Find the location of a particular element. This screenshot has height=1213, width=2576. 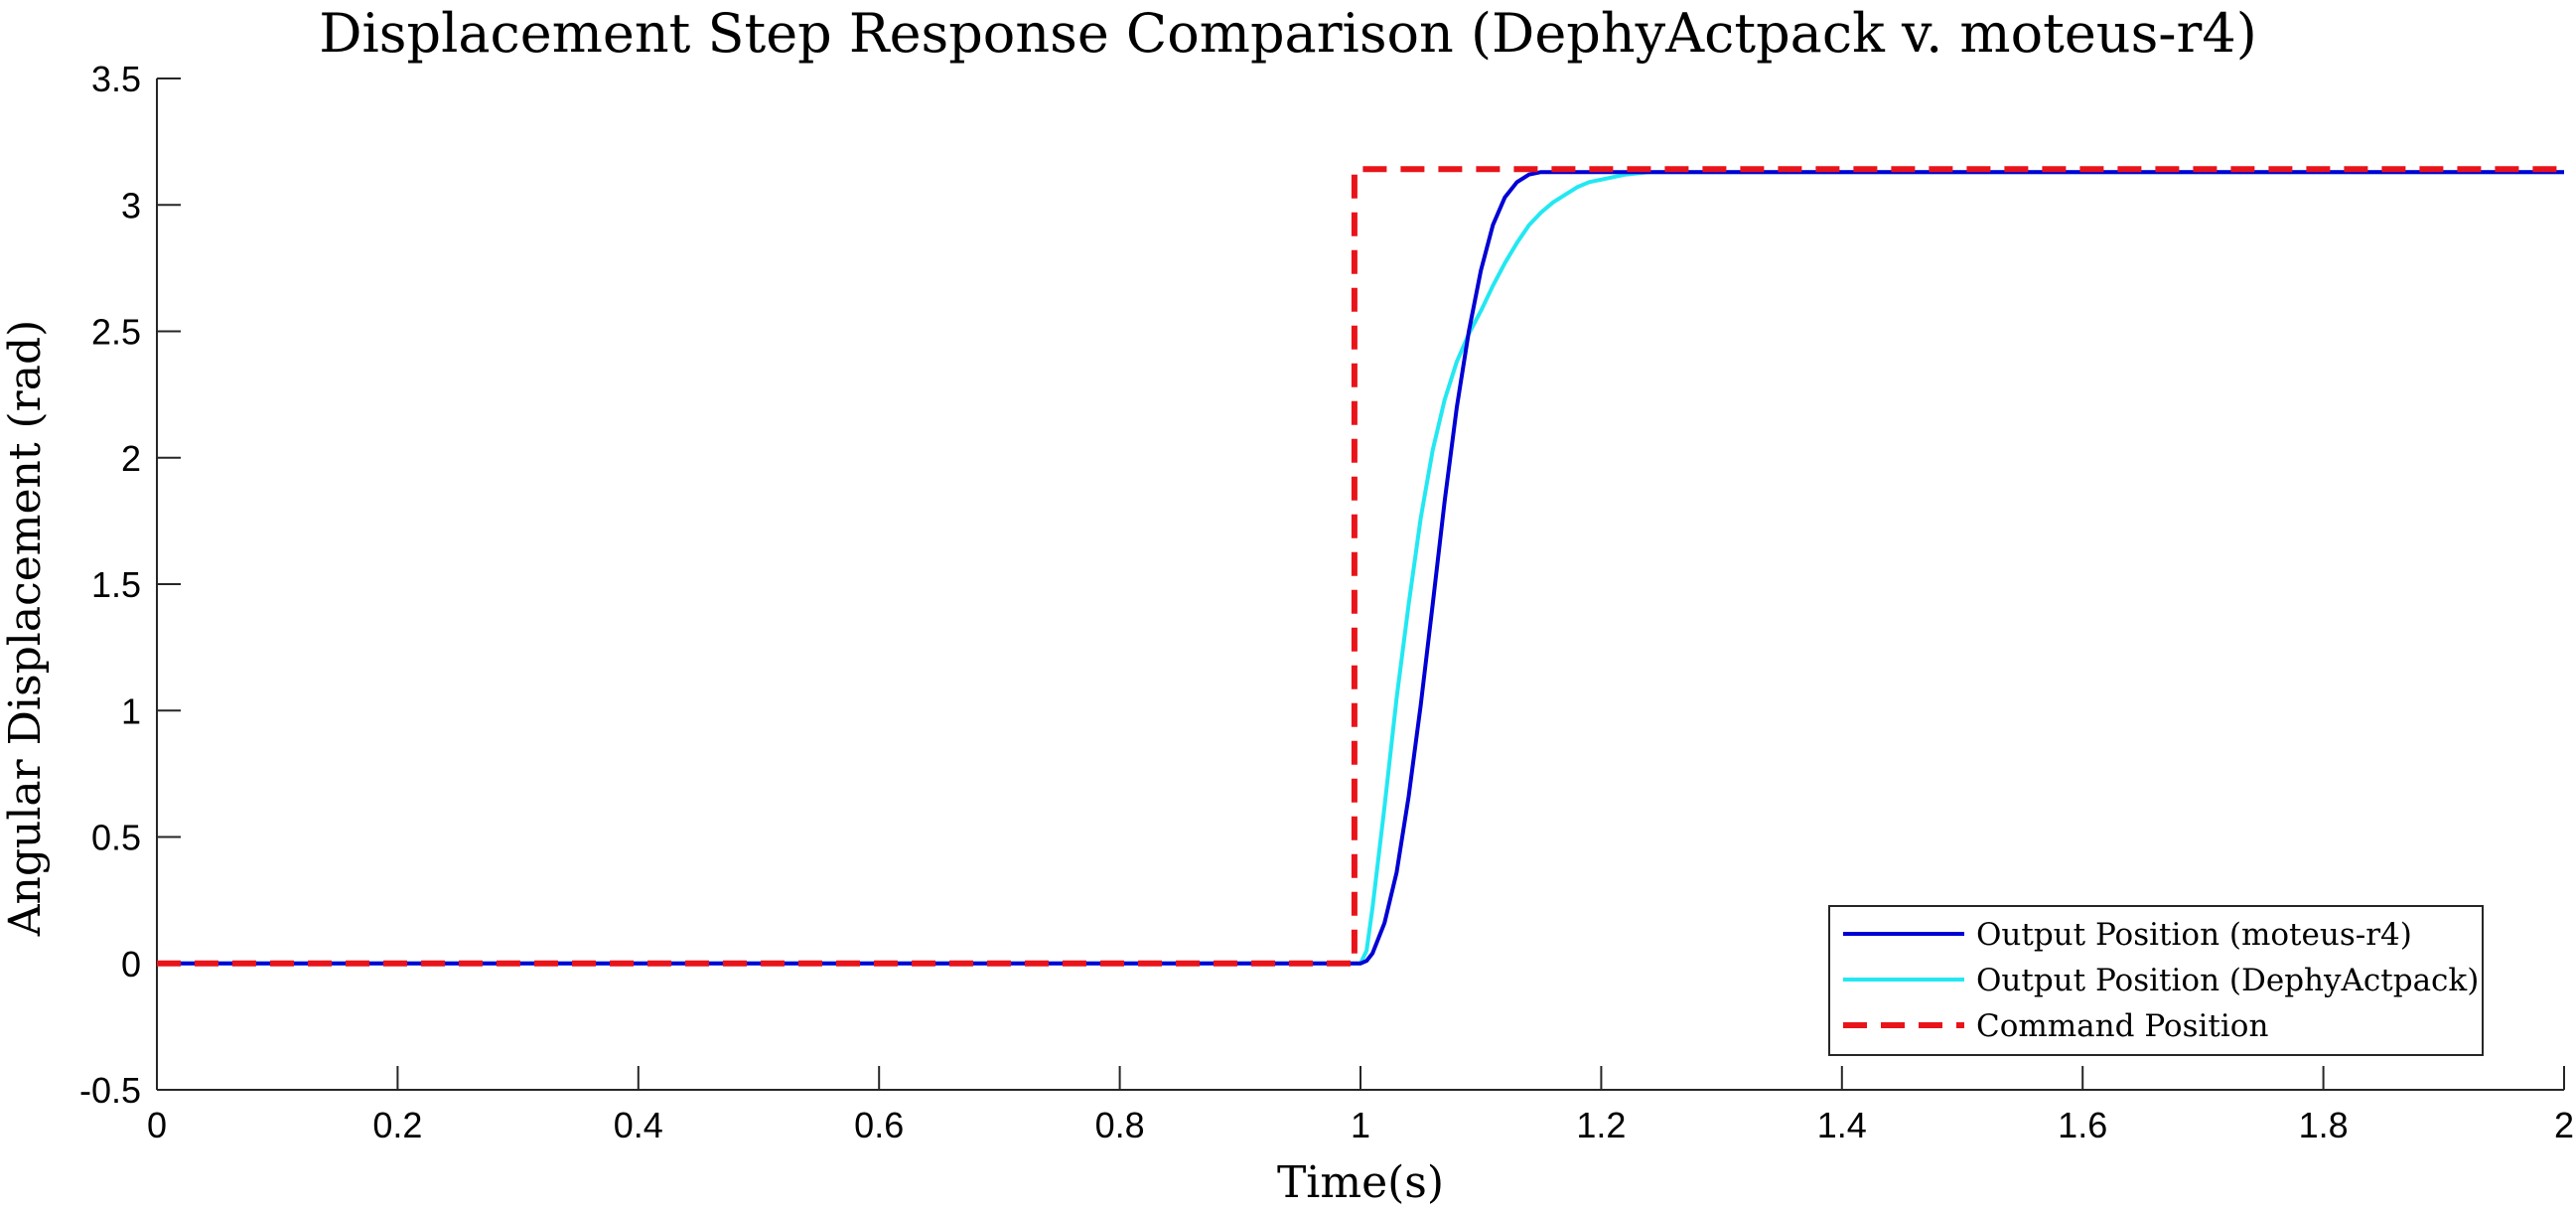

y-tick-label: 3 is located at coordinates (131, 205).